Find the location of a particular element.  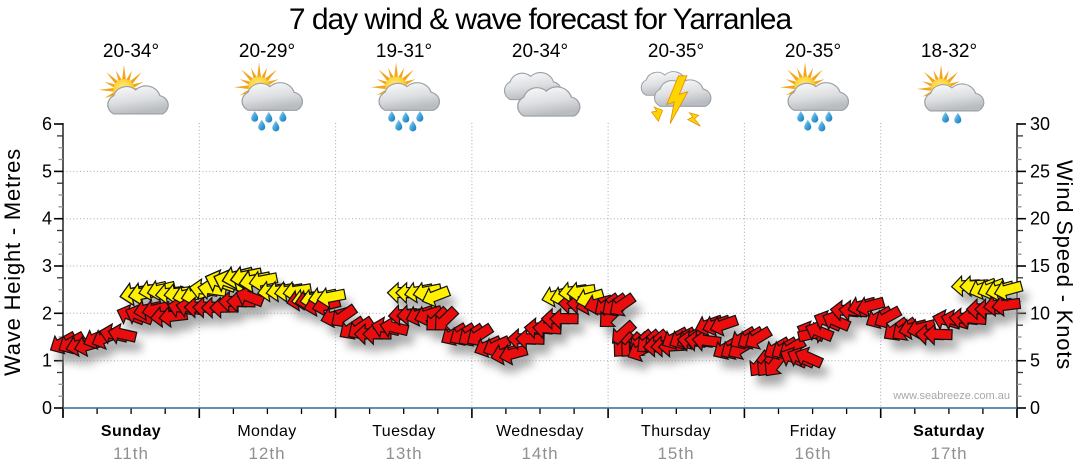

svg-text: 2 is located at coordinates (47, 313).